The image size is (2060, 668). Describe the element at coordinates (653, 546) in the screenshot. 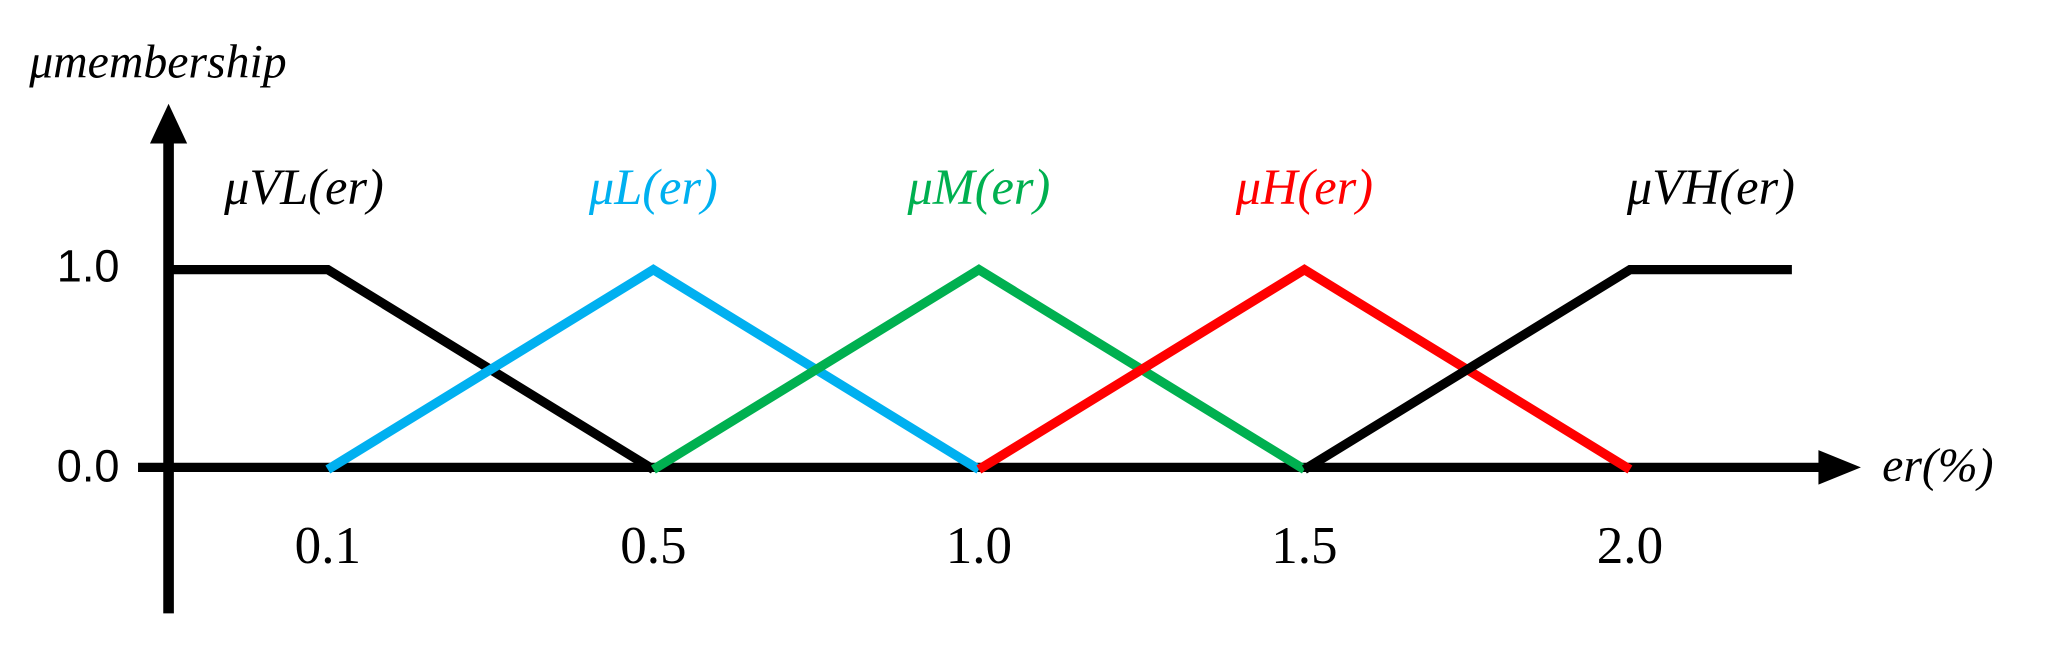

I see `x-tick-label: 0.5` at that location.